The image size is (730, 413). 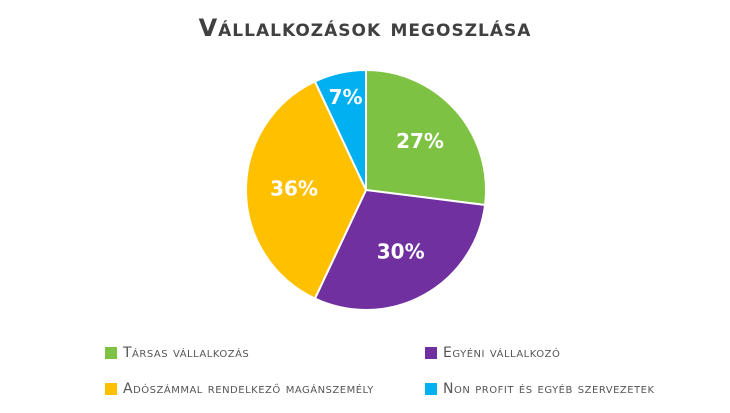 I want to click on data-label: 36%, so click(x=294, y=189).